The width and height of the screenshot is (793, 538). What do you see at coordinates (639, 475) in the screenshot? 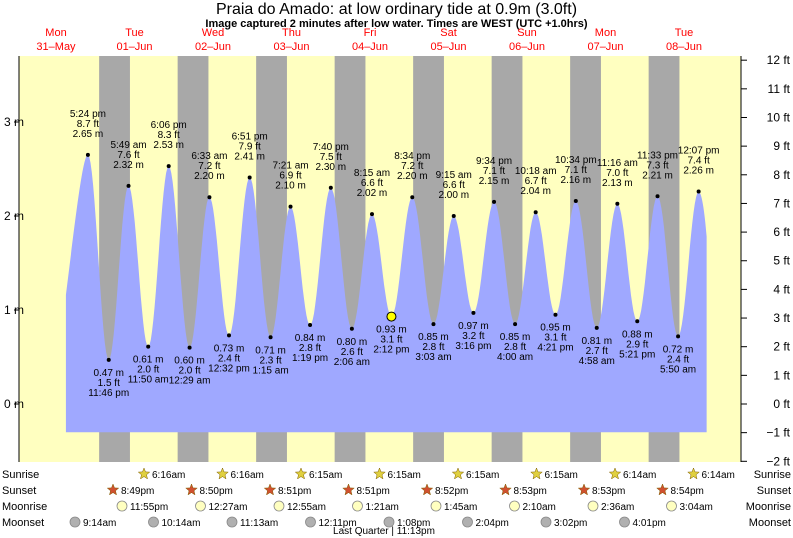
I see `sunrise-time: 6:14am` at bounding box center [639, 475].